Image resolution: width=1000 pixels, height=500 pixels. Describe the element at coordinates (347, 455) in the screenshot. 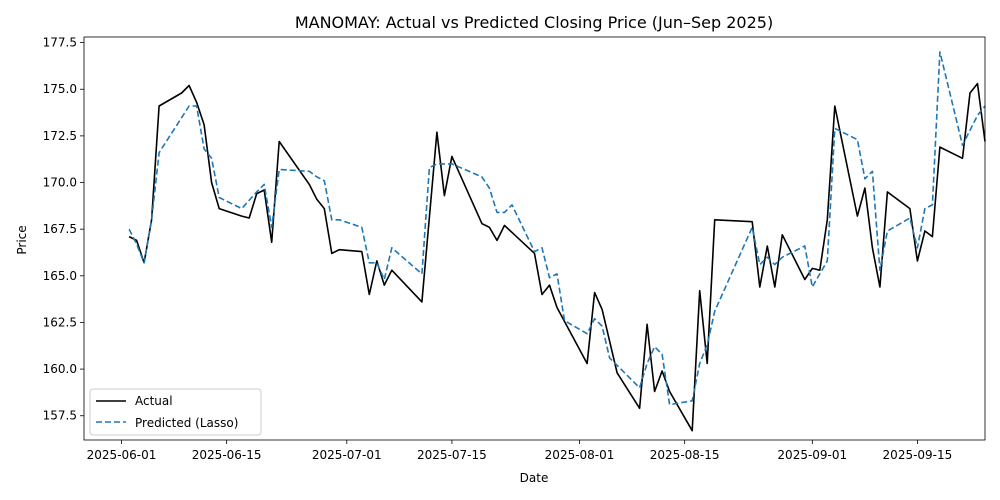

I see `x-tick-label: 2025-07-01` at that location.